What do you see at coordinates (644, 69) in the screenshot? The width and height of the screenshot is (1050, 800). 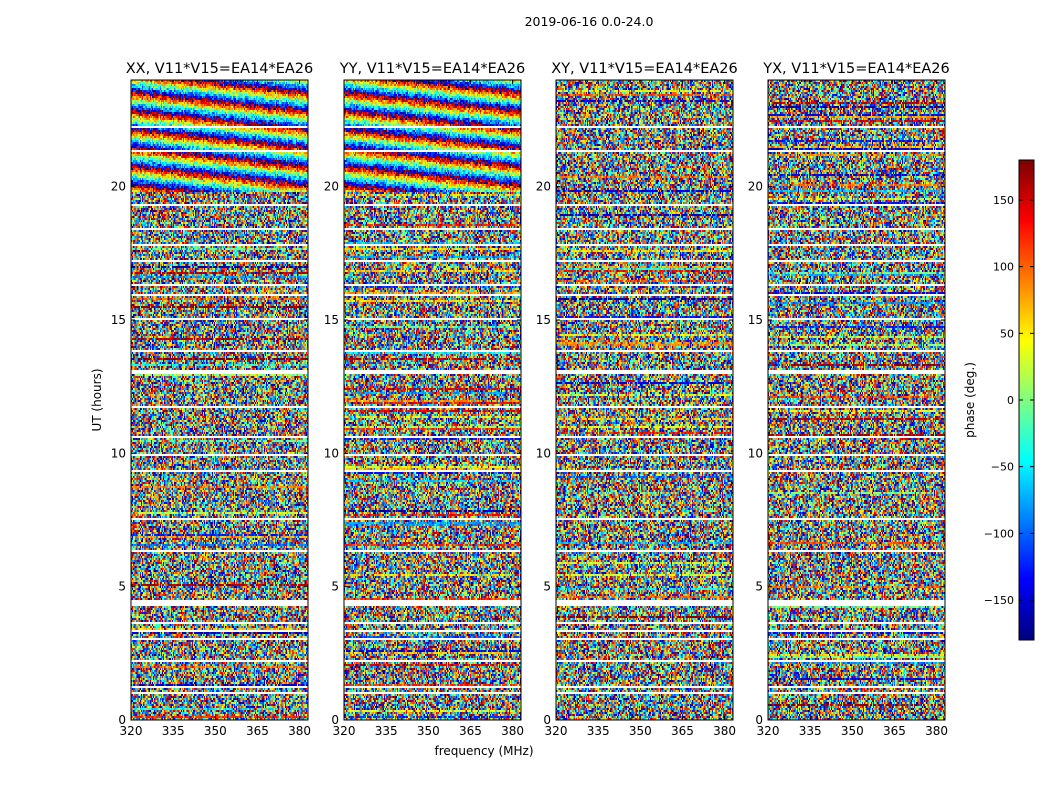 I see `panel-title: XY, V11*V15=EA14*EA26` at bounding box center [644, 69].